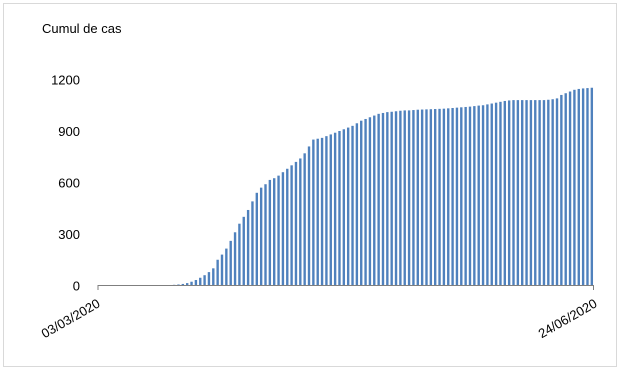  Describe the element at coordinates (71, 319) in the screenshot. I see `x-tick-label-start: 03/03/2020` at that location.